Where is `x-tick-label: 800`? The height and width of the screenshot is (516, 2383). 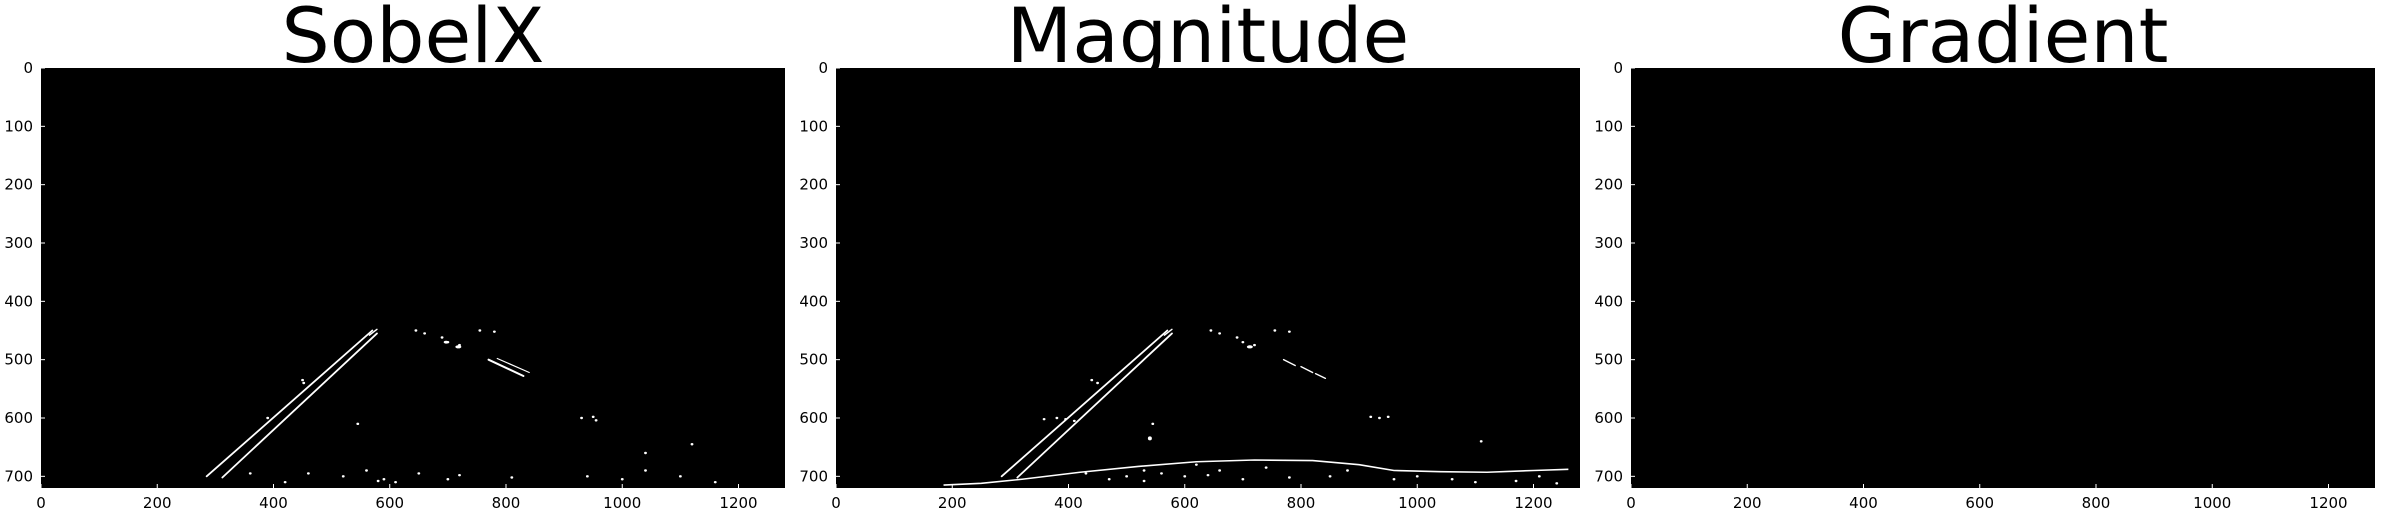 x-tick-label: 800 is located at coordinates (506, 503).